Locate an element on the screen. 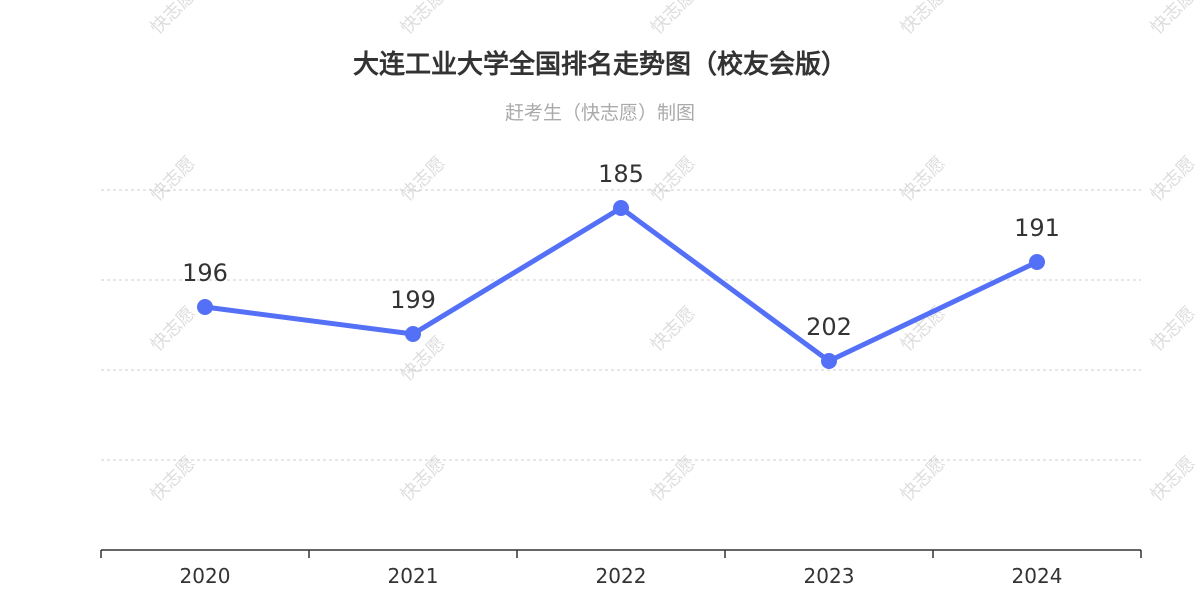 Image resolution: width=1200 pixels, height=600 pixels. data-label: 199 is located at coordinates (413, 300).